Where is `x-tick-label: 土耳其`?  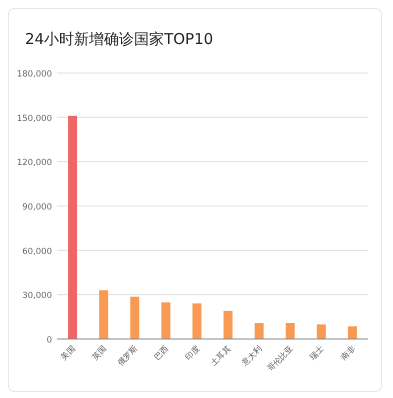 x-tick-label: 土耳其 is located at coordinates (220, 356).